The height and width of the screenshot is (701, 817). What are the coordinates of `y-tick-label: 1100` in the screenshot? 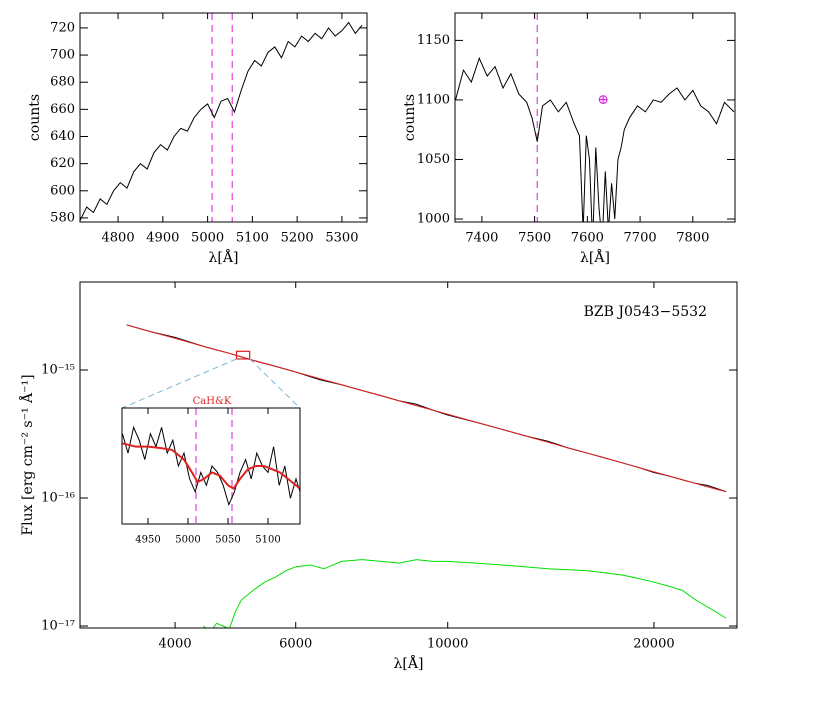 It's located at (433, 99).